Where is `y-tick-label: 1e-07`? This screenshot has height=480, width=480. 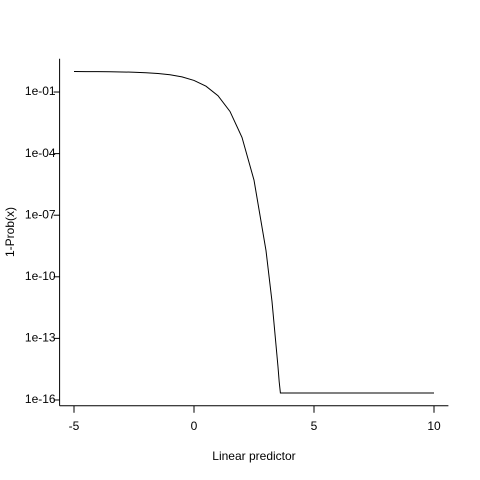 y-tick-label: 1e-07 is located at coordinates (40, 214).